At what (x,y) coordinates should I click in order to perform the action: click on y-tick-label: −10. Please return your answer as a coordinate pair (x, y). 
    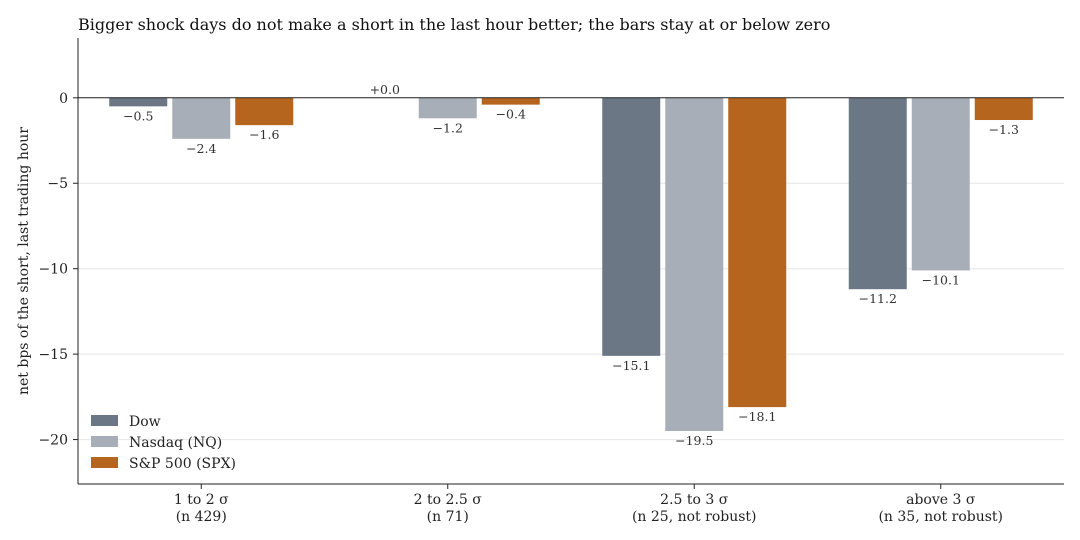
    Looking at the image, I should click on (53, 270).